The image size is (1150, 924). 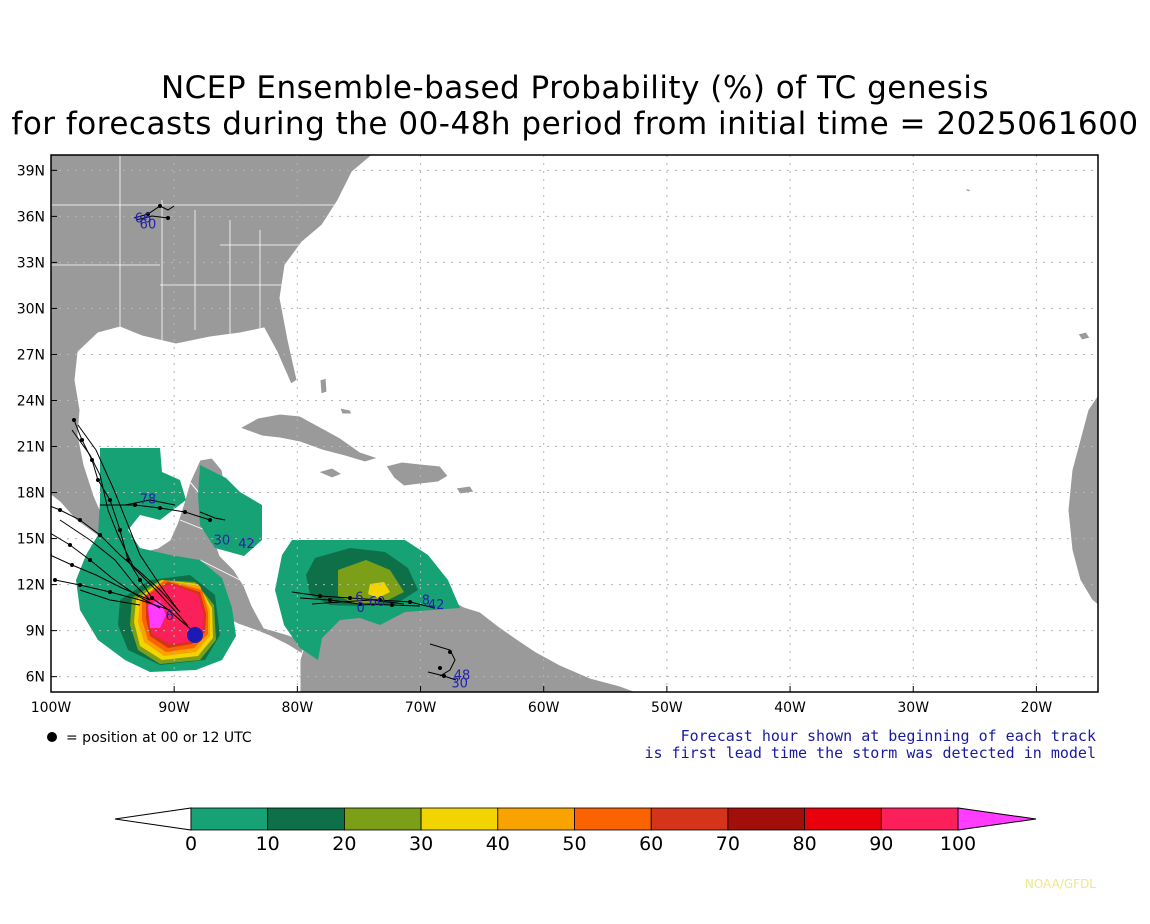 I want to click on lat-tick-label: 12N, so click(x=31, y=586).